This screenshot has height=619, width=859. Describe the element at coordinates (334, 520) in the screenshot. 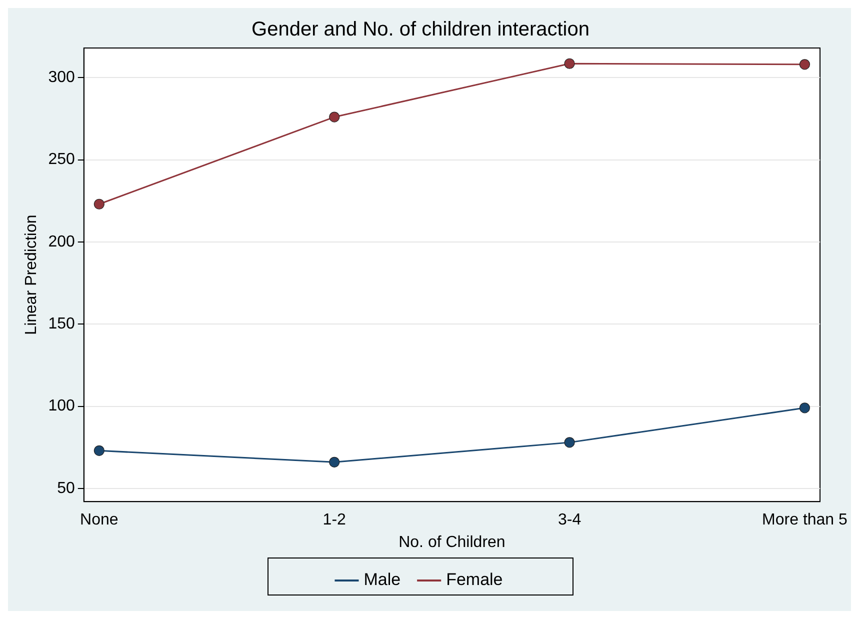

I see `x-tick-label: 1-2` at that location.